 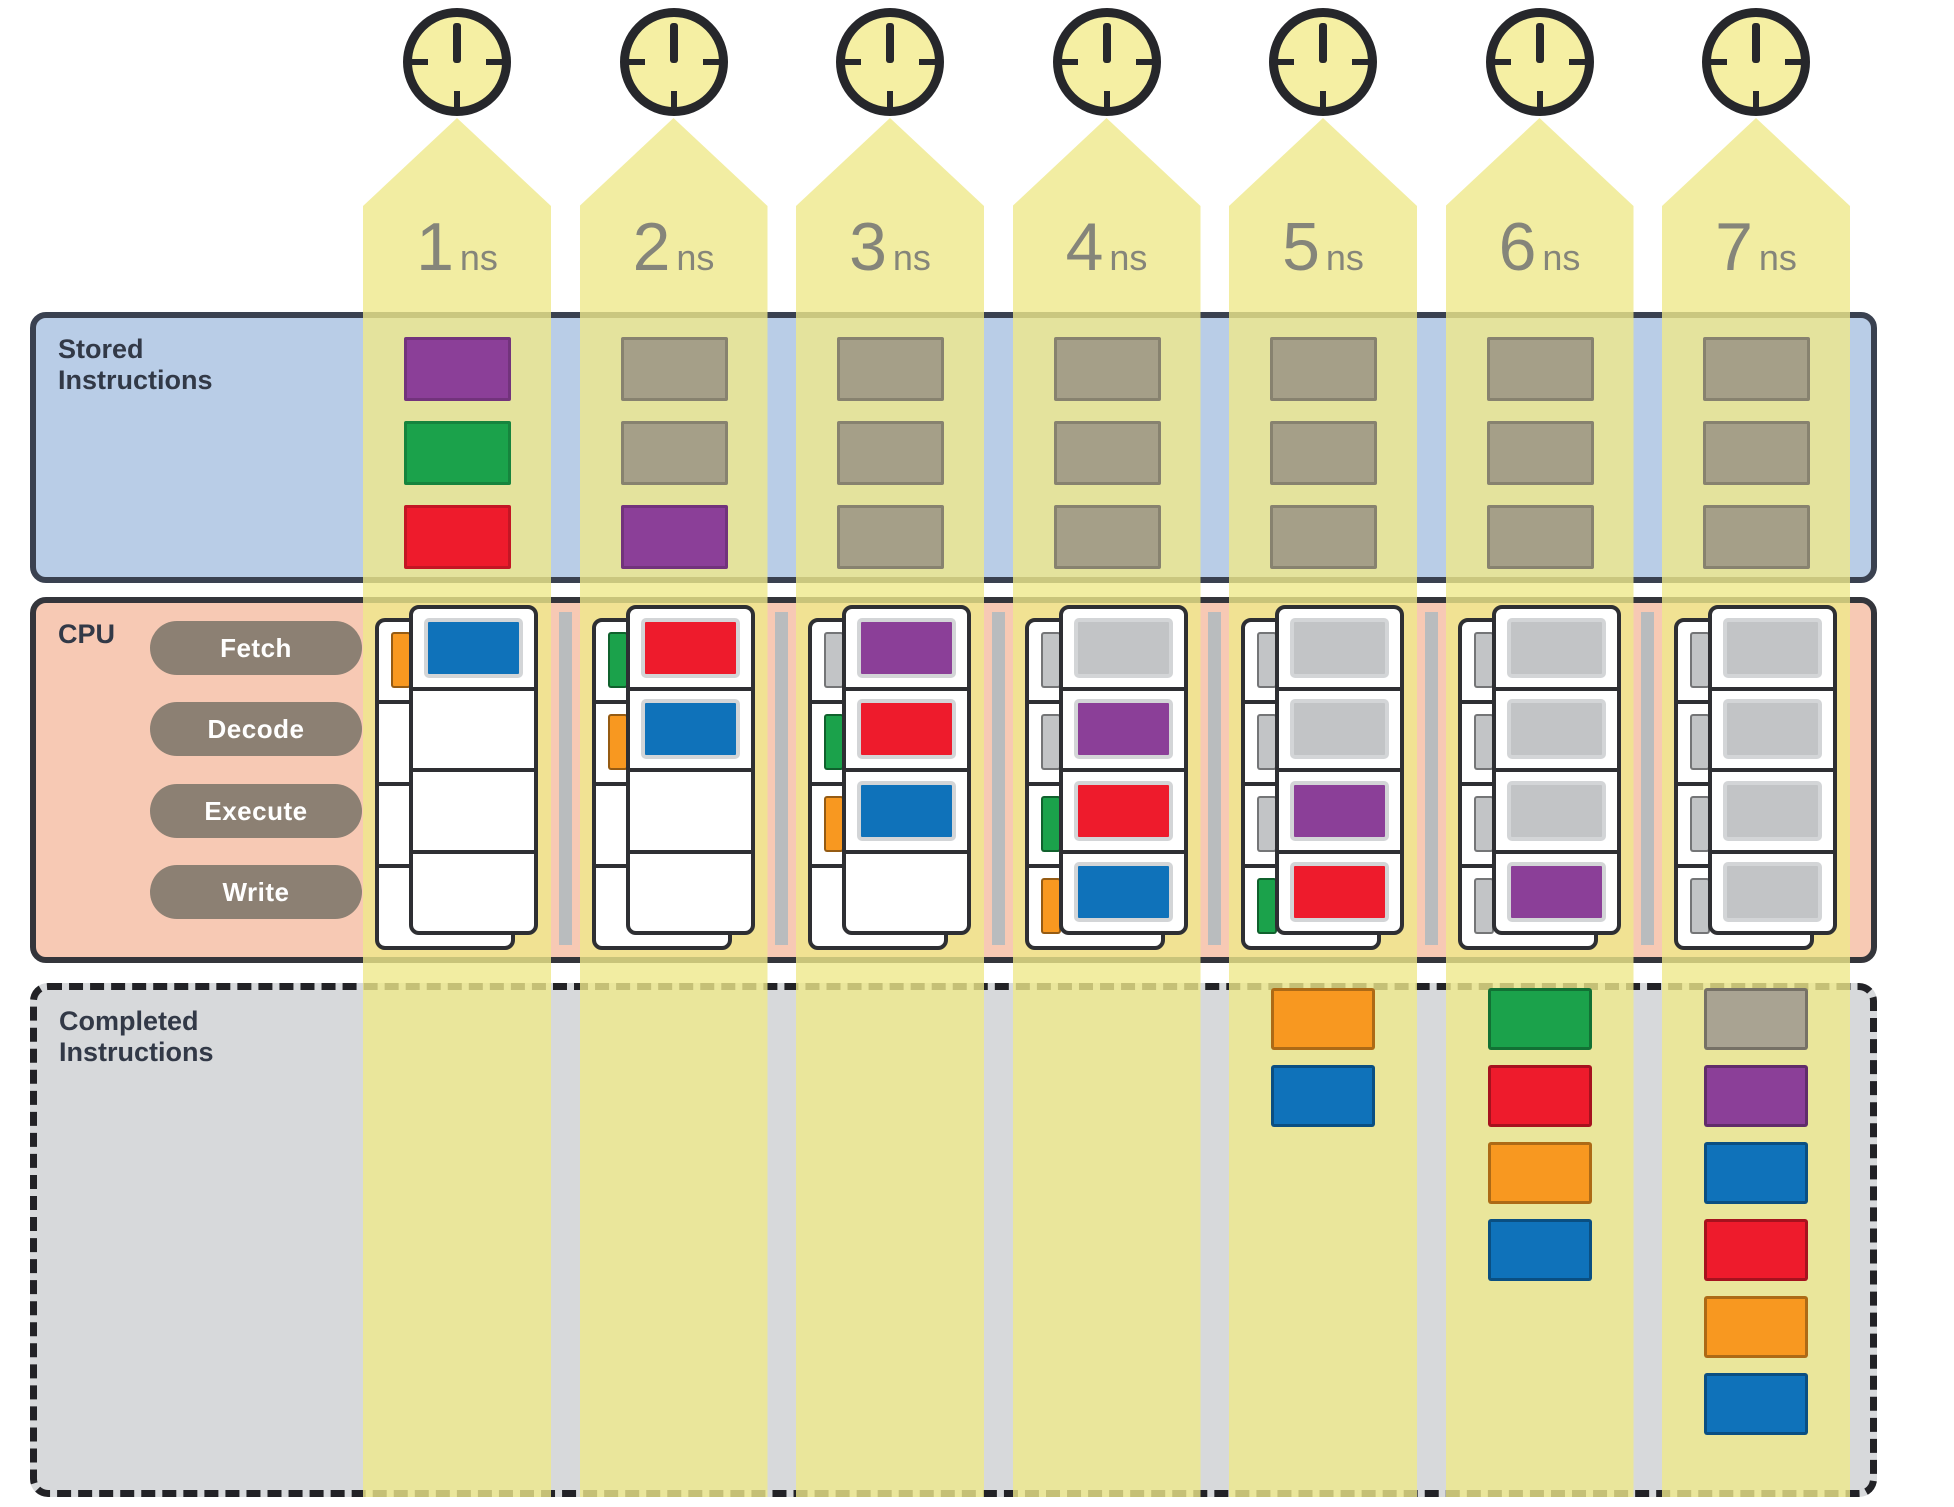 What do you see at coordinates (1301, 247) in the screenshot?
I see `time-value: 5` at bounding box center [1301, 247].